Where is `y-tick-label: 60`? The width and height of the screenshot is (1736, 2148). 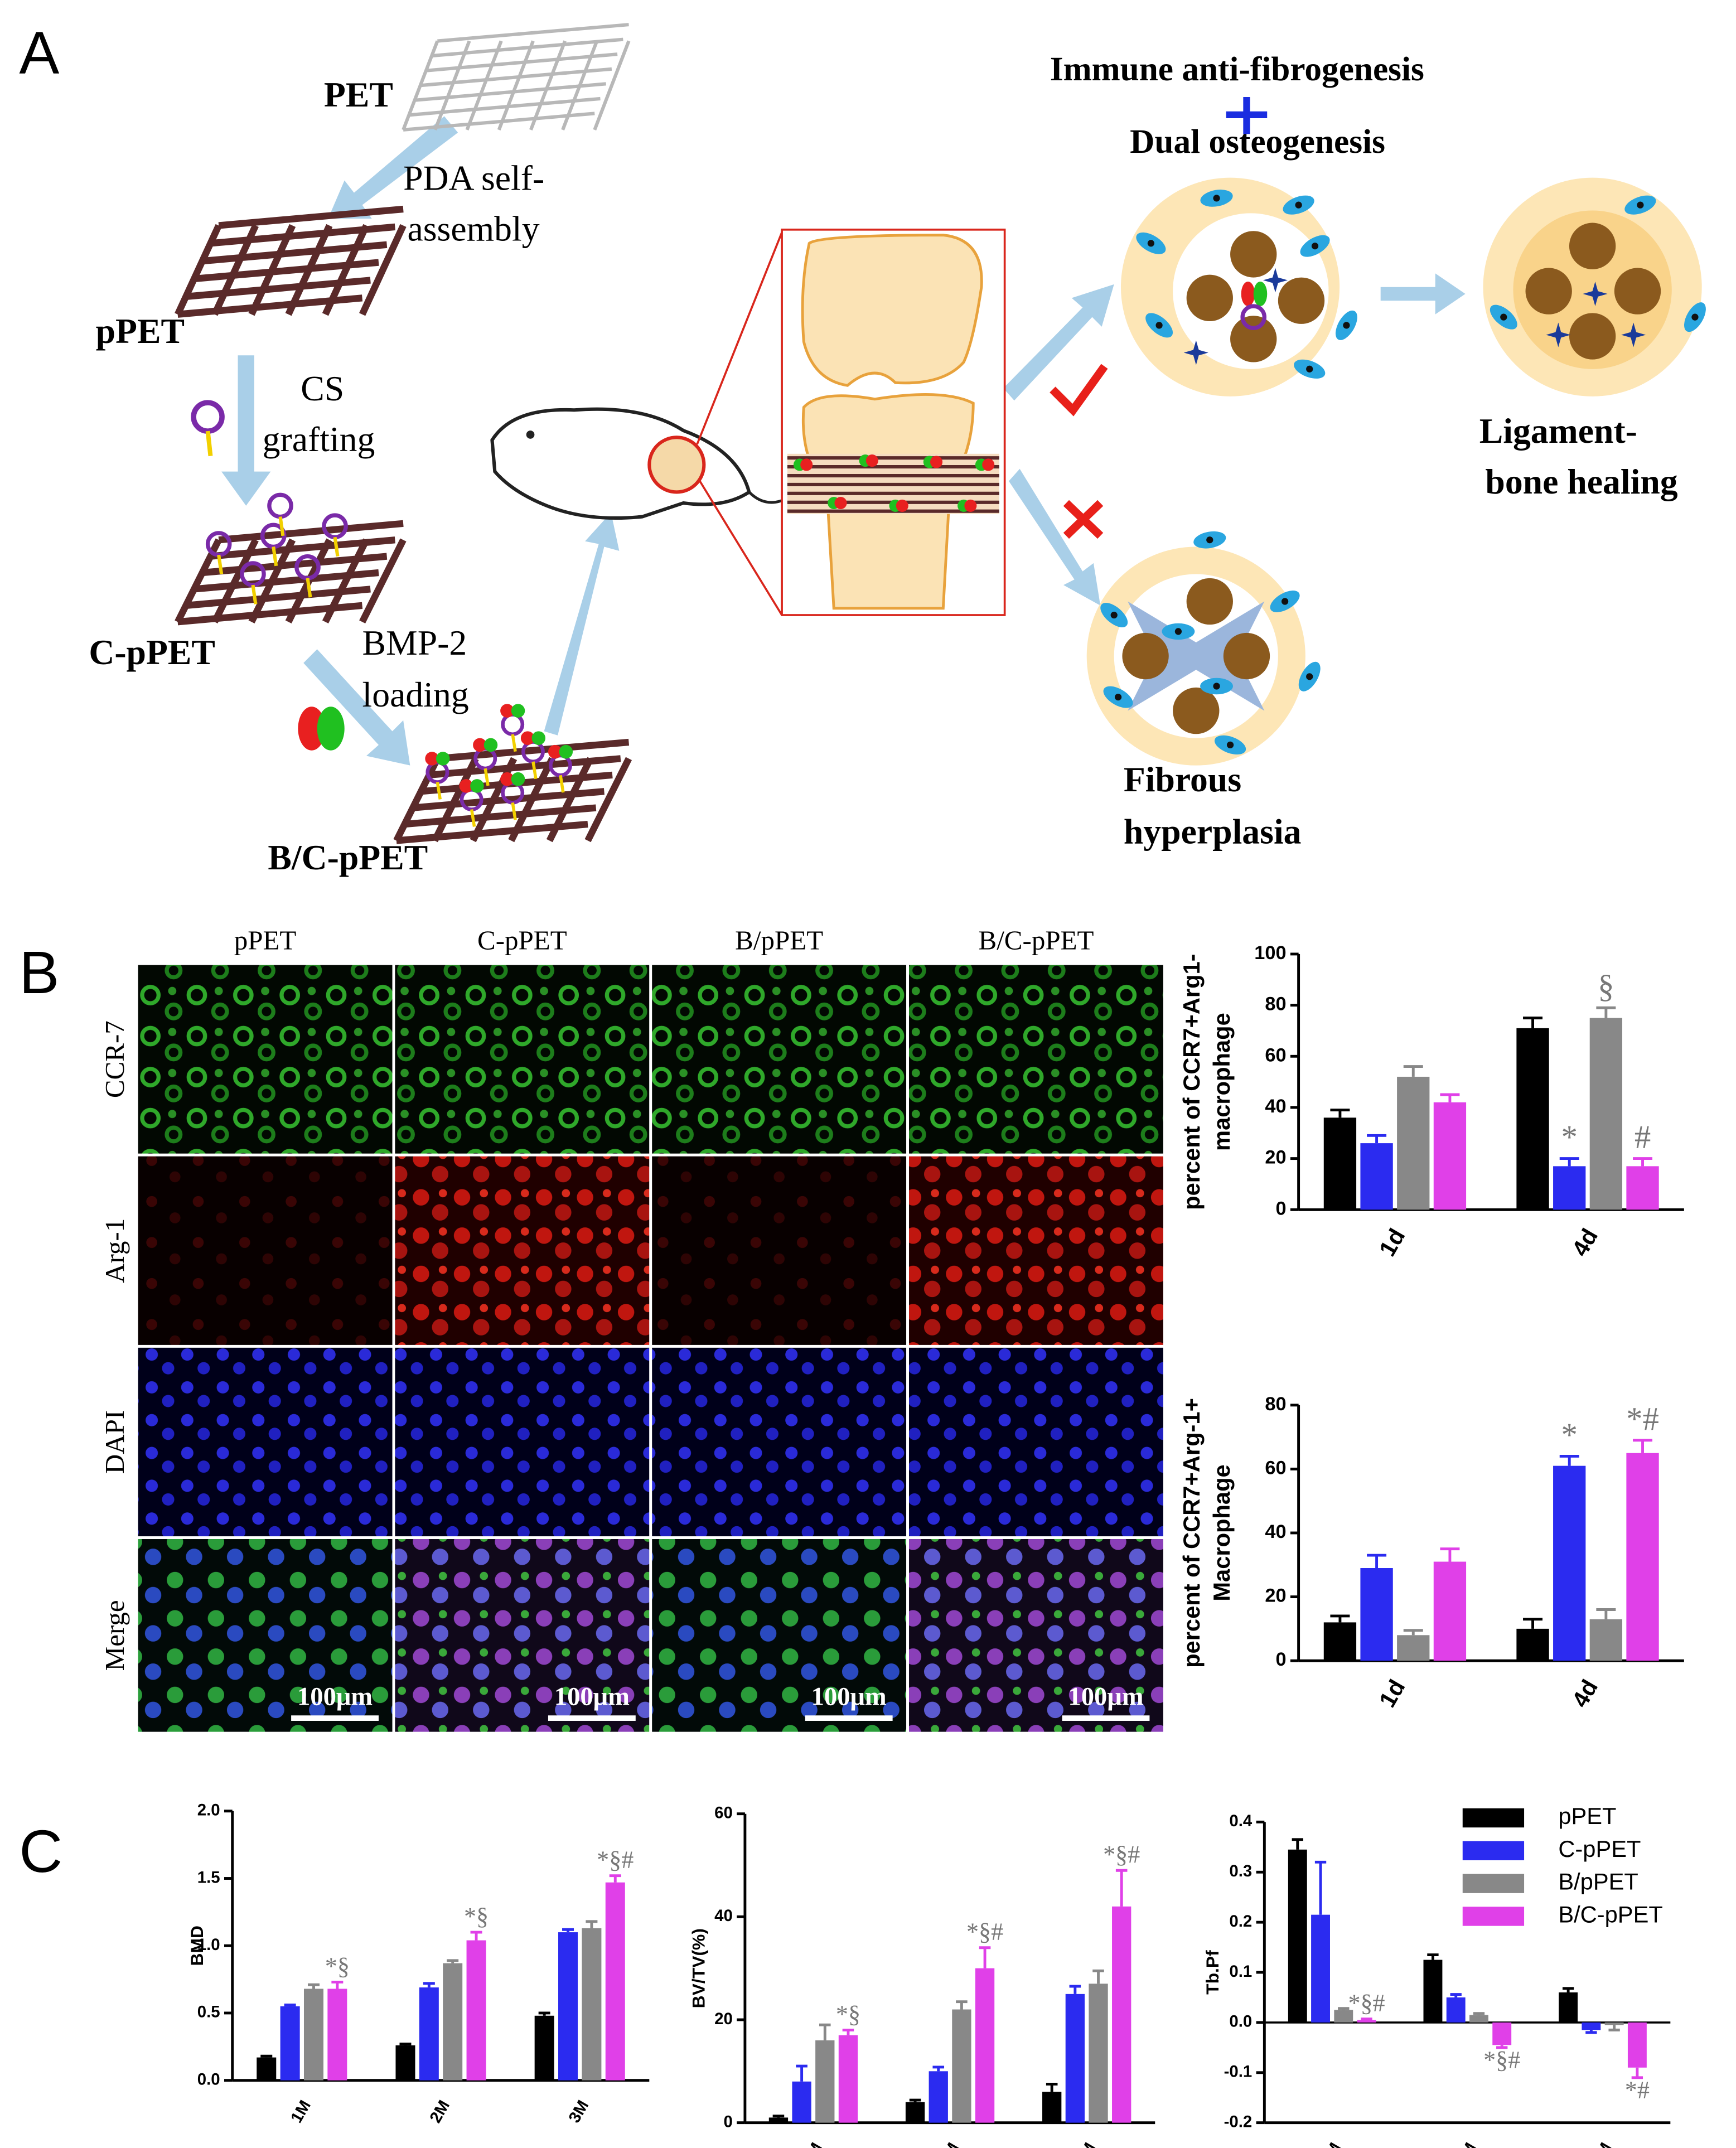
y-tick-label: 60 is located at coordinates (1276, 1467).